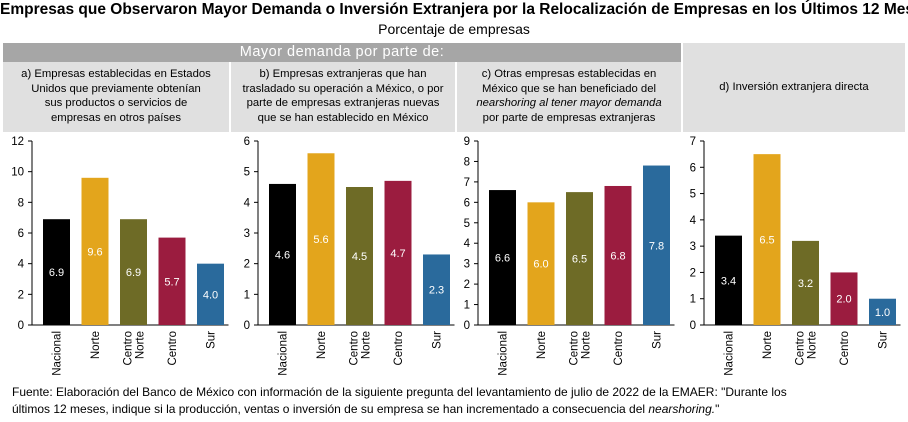  Describe the element at coordinates (343, 74) in the screenshot. I see `panel-b-heading-line: b) Empresas extranjeras que han` at that location.